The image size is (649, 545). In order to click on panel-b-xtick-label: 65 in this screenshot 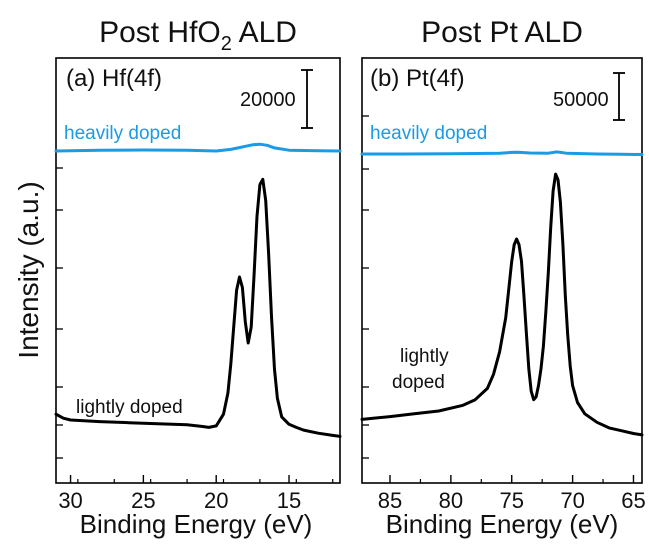, I will do `click(633, 500)`.